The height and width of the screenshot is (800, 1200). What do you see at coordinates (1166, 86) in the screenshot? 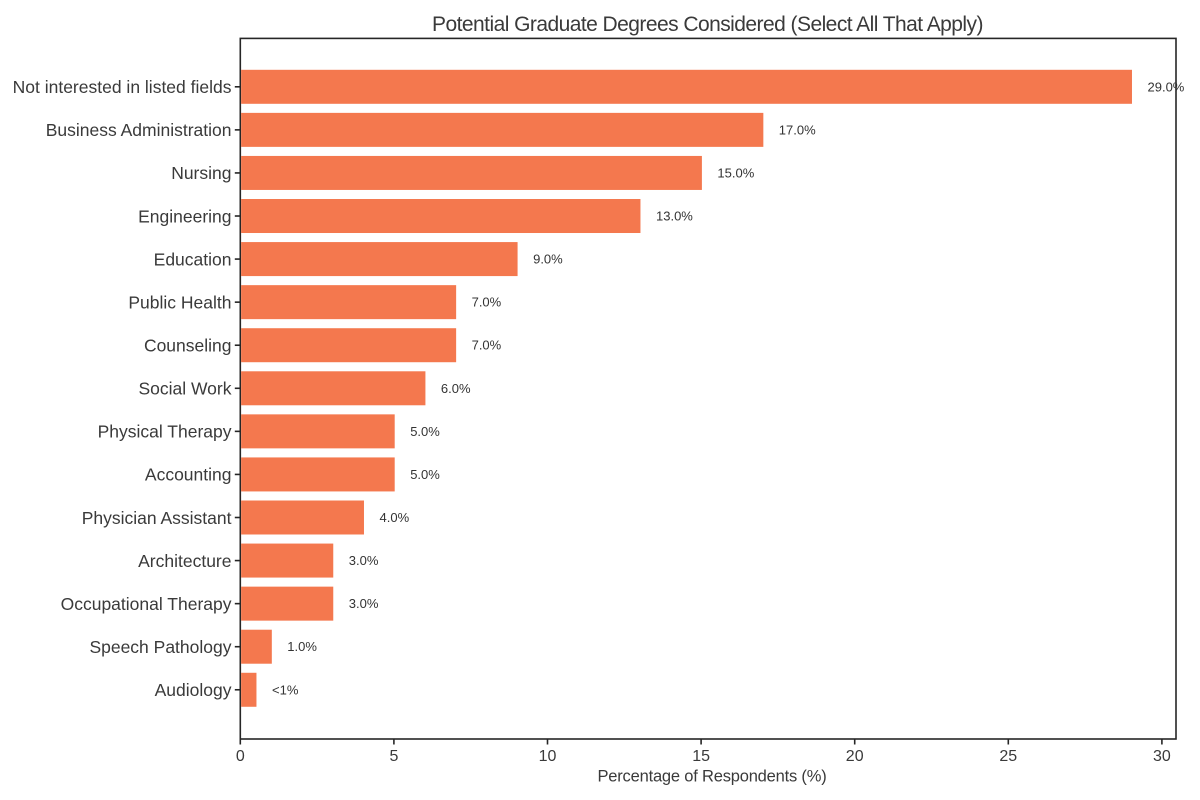
I see `svg-text: 29.0%` at bounding box center [1166, 86].